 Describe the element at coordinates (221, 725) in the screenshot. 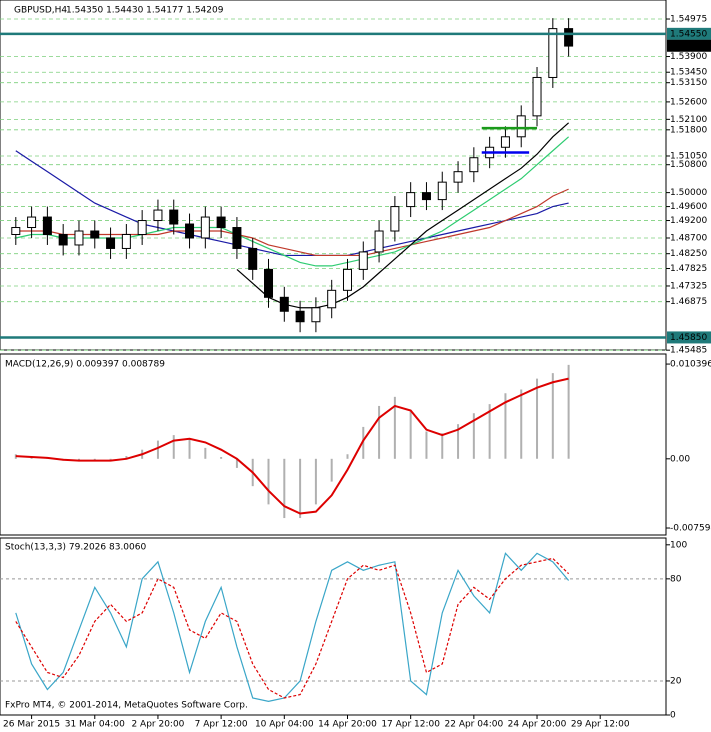

I see `x-tick-label: 7 Apr 12:00` at that location.